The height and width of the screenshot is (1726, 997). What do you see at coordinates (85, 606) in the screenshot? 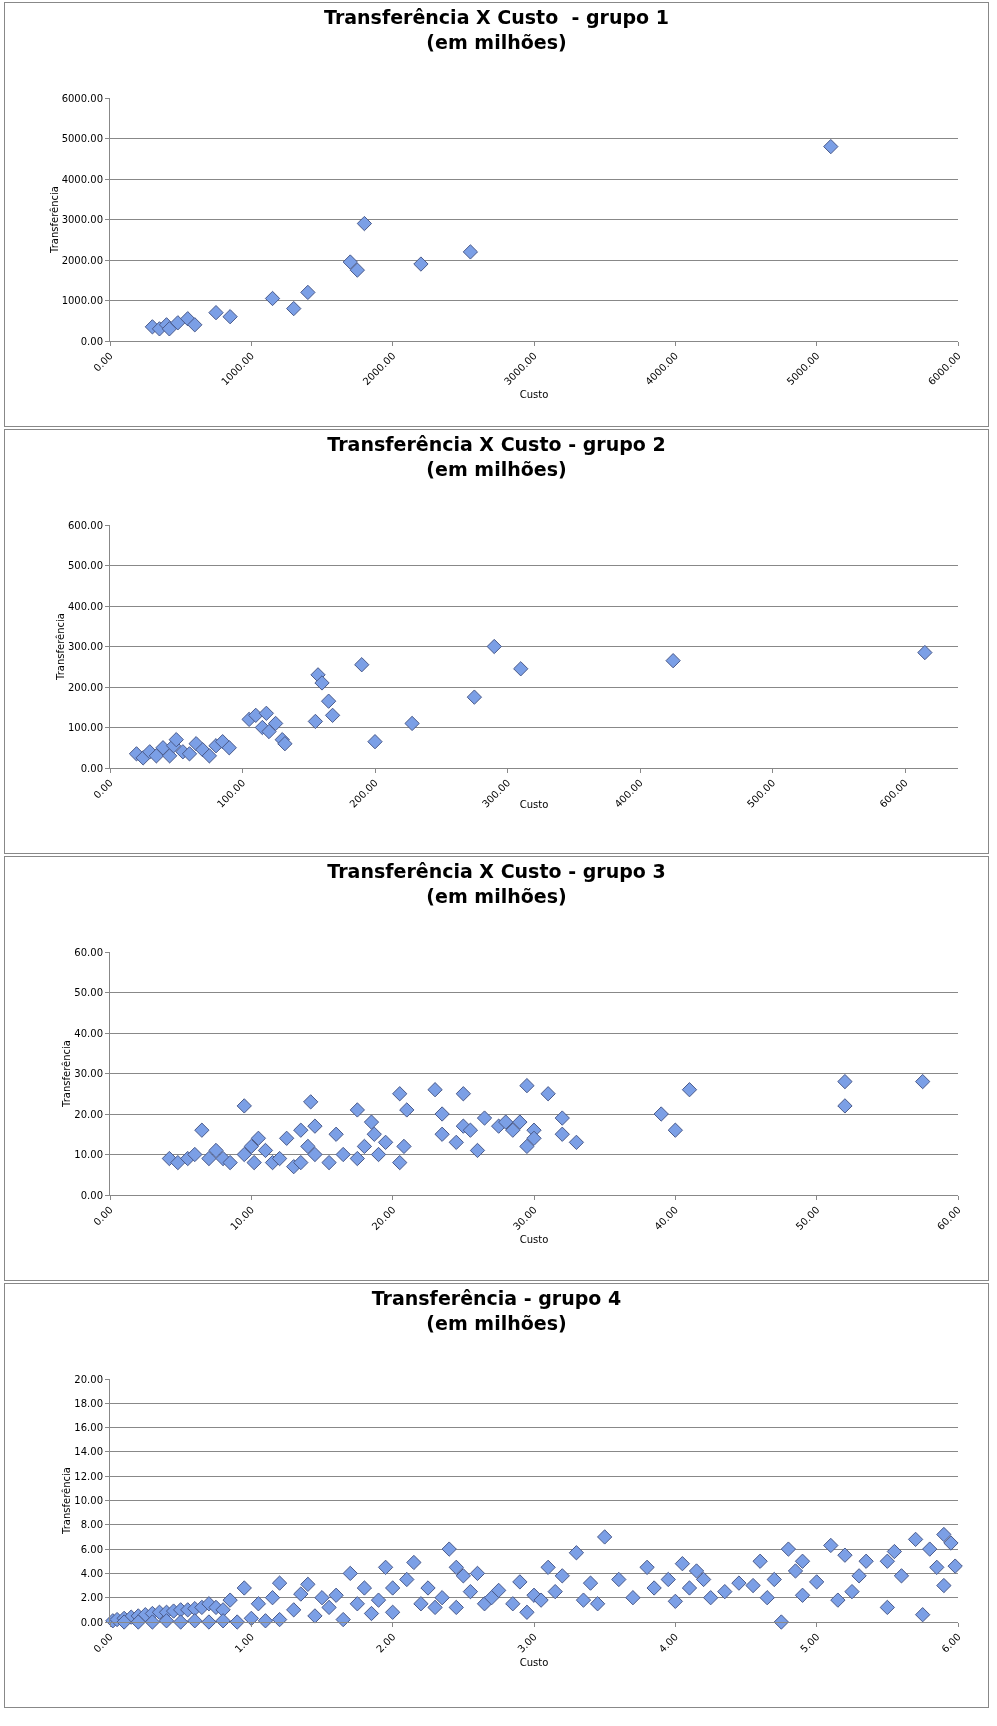
I see `y-tick-label: 400.00` at bounding box center [85, 606].